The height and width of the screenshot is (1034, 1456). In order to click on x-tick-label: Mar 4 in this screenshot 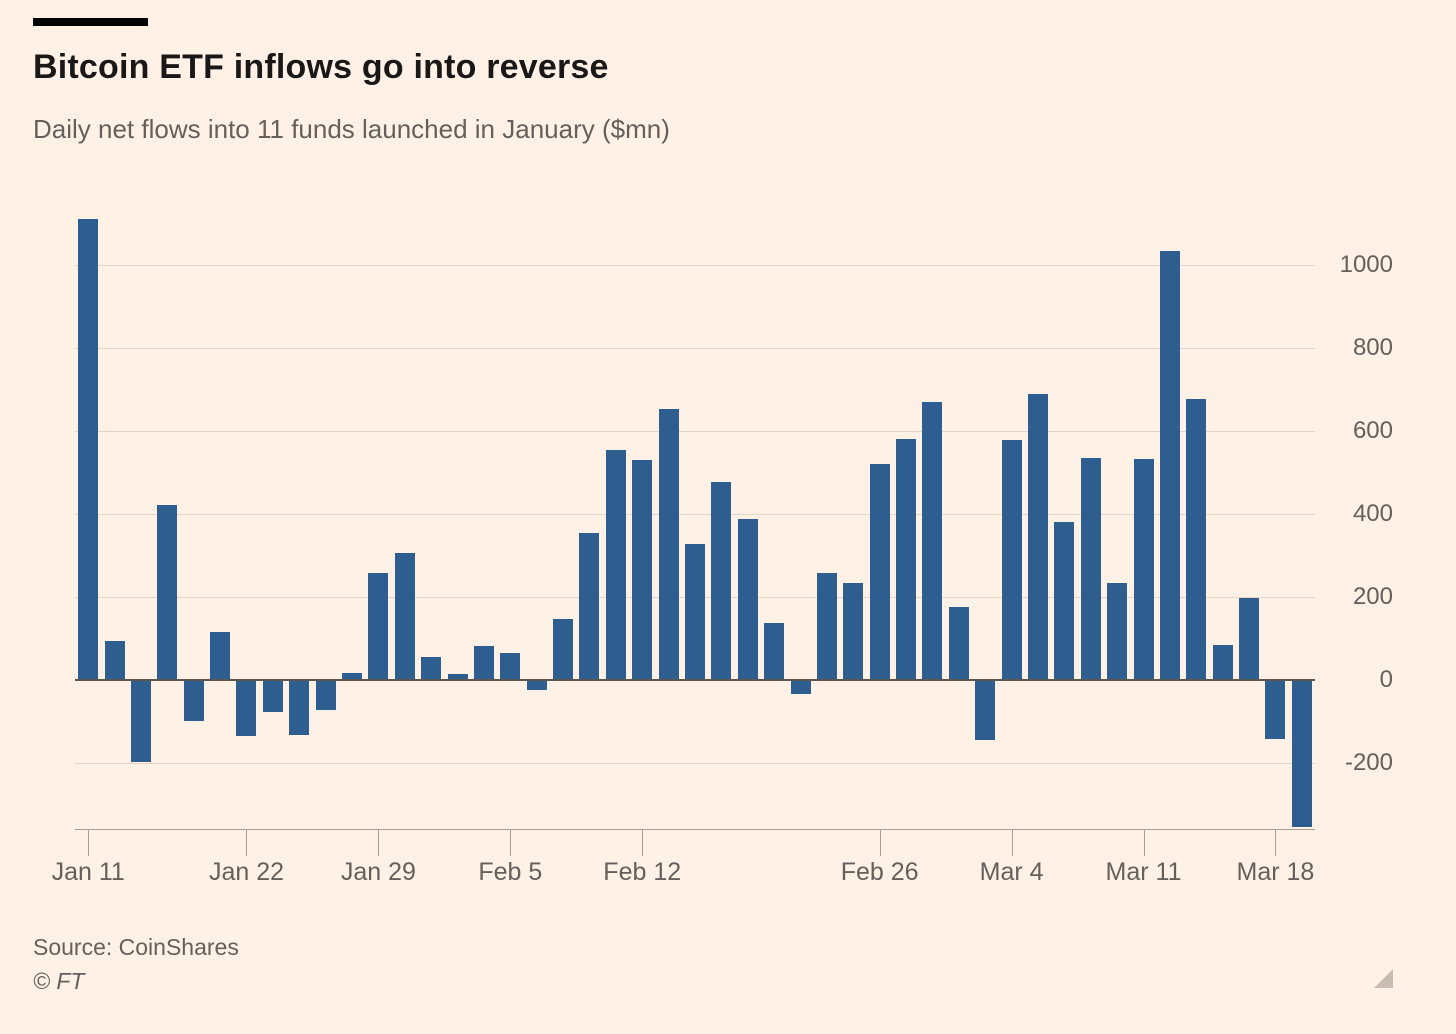, I will do `click(1011, 872)`.